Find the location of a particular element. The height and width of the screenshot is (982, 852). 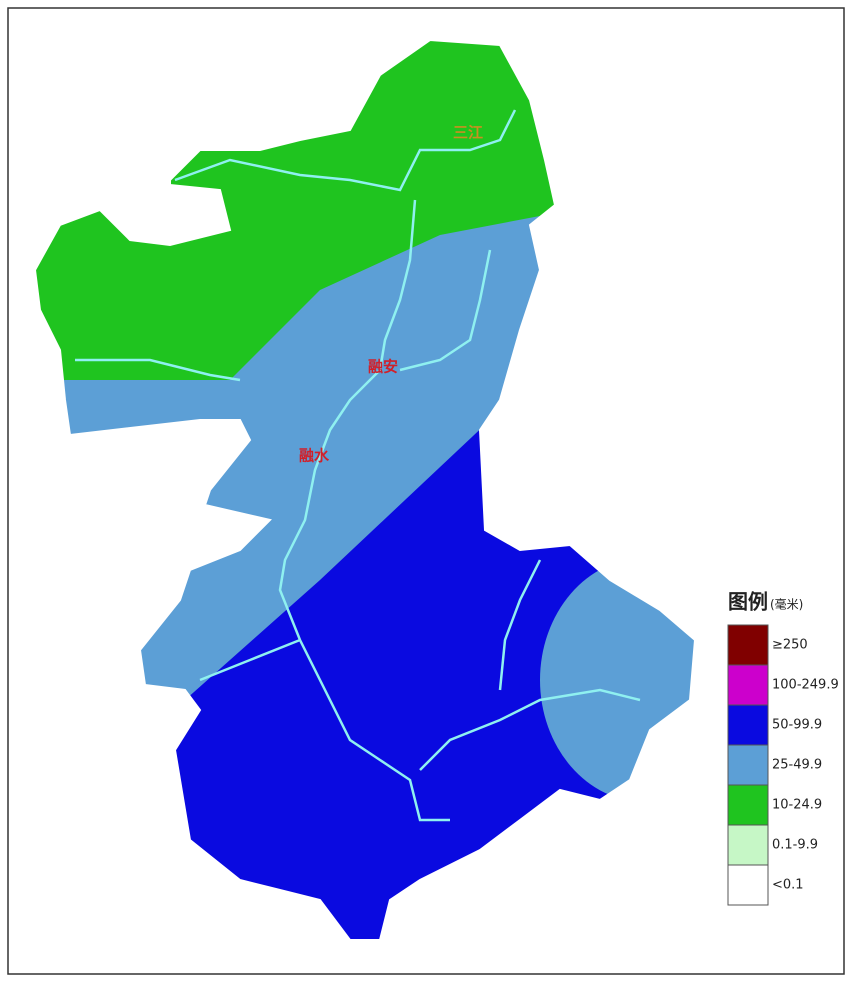

legend-label: 0.1-9.9 is located at coordinates (795, 845).